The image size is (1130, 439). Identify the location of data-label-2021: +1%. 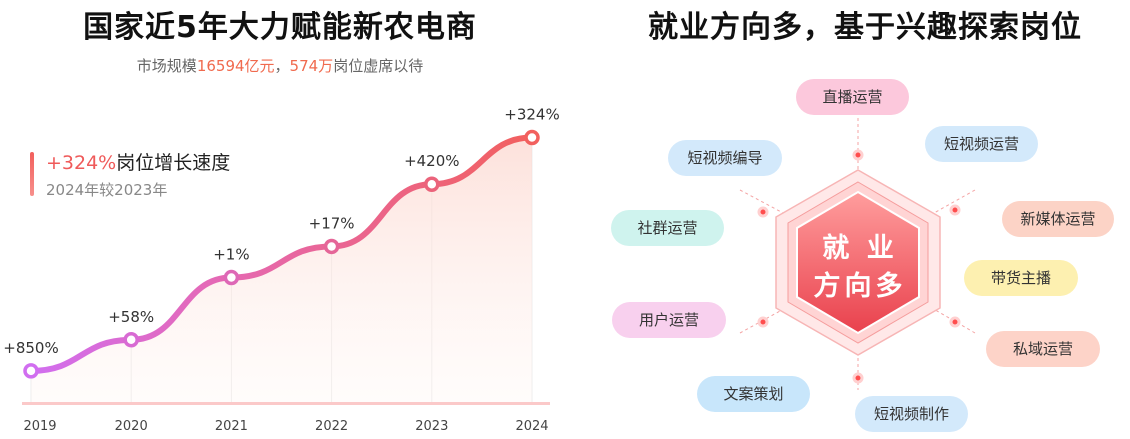
(231, 255).